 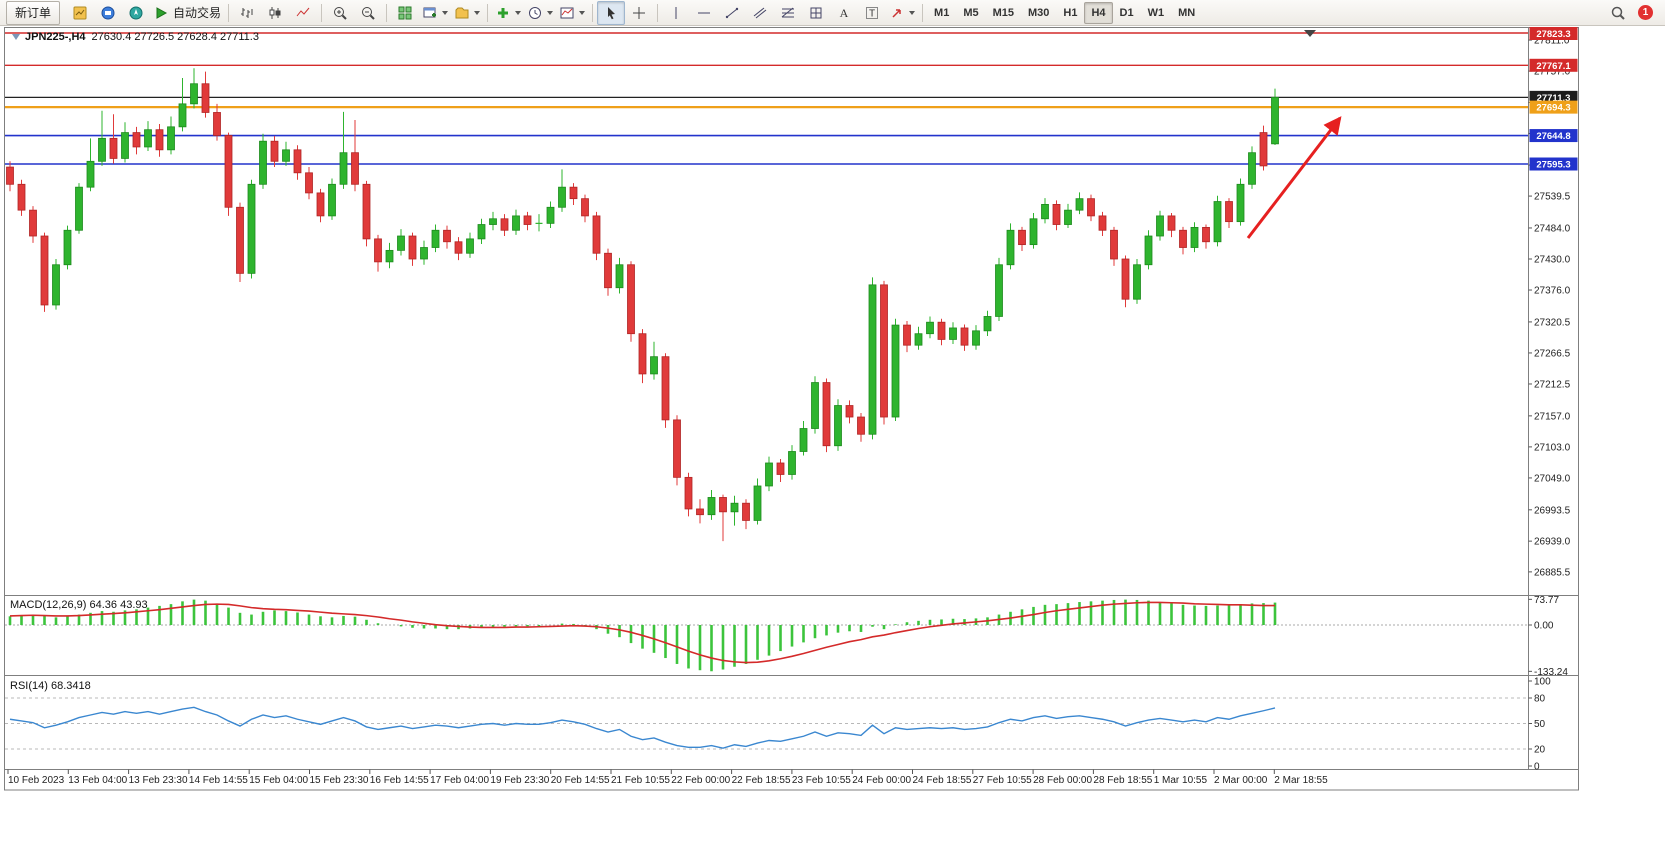 I want to click on svg-text: 16 Feb 14:55, so click(x=399, y=780).